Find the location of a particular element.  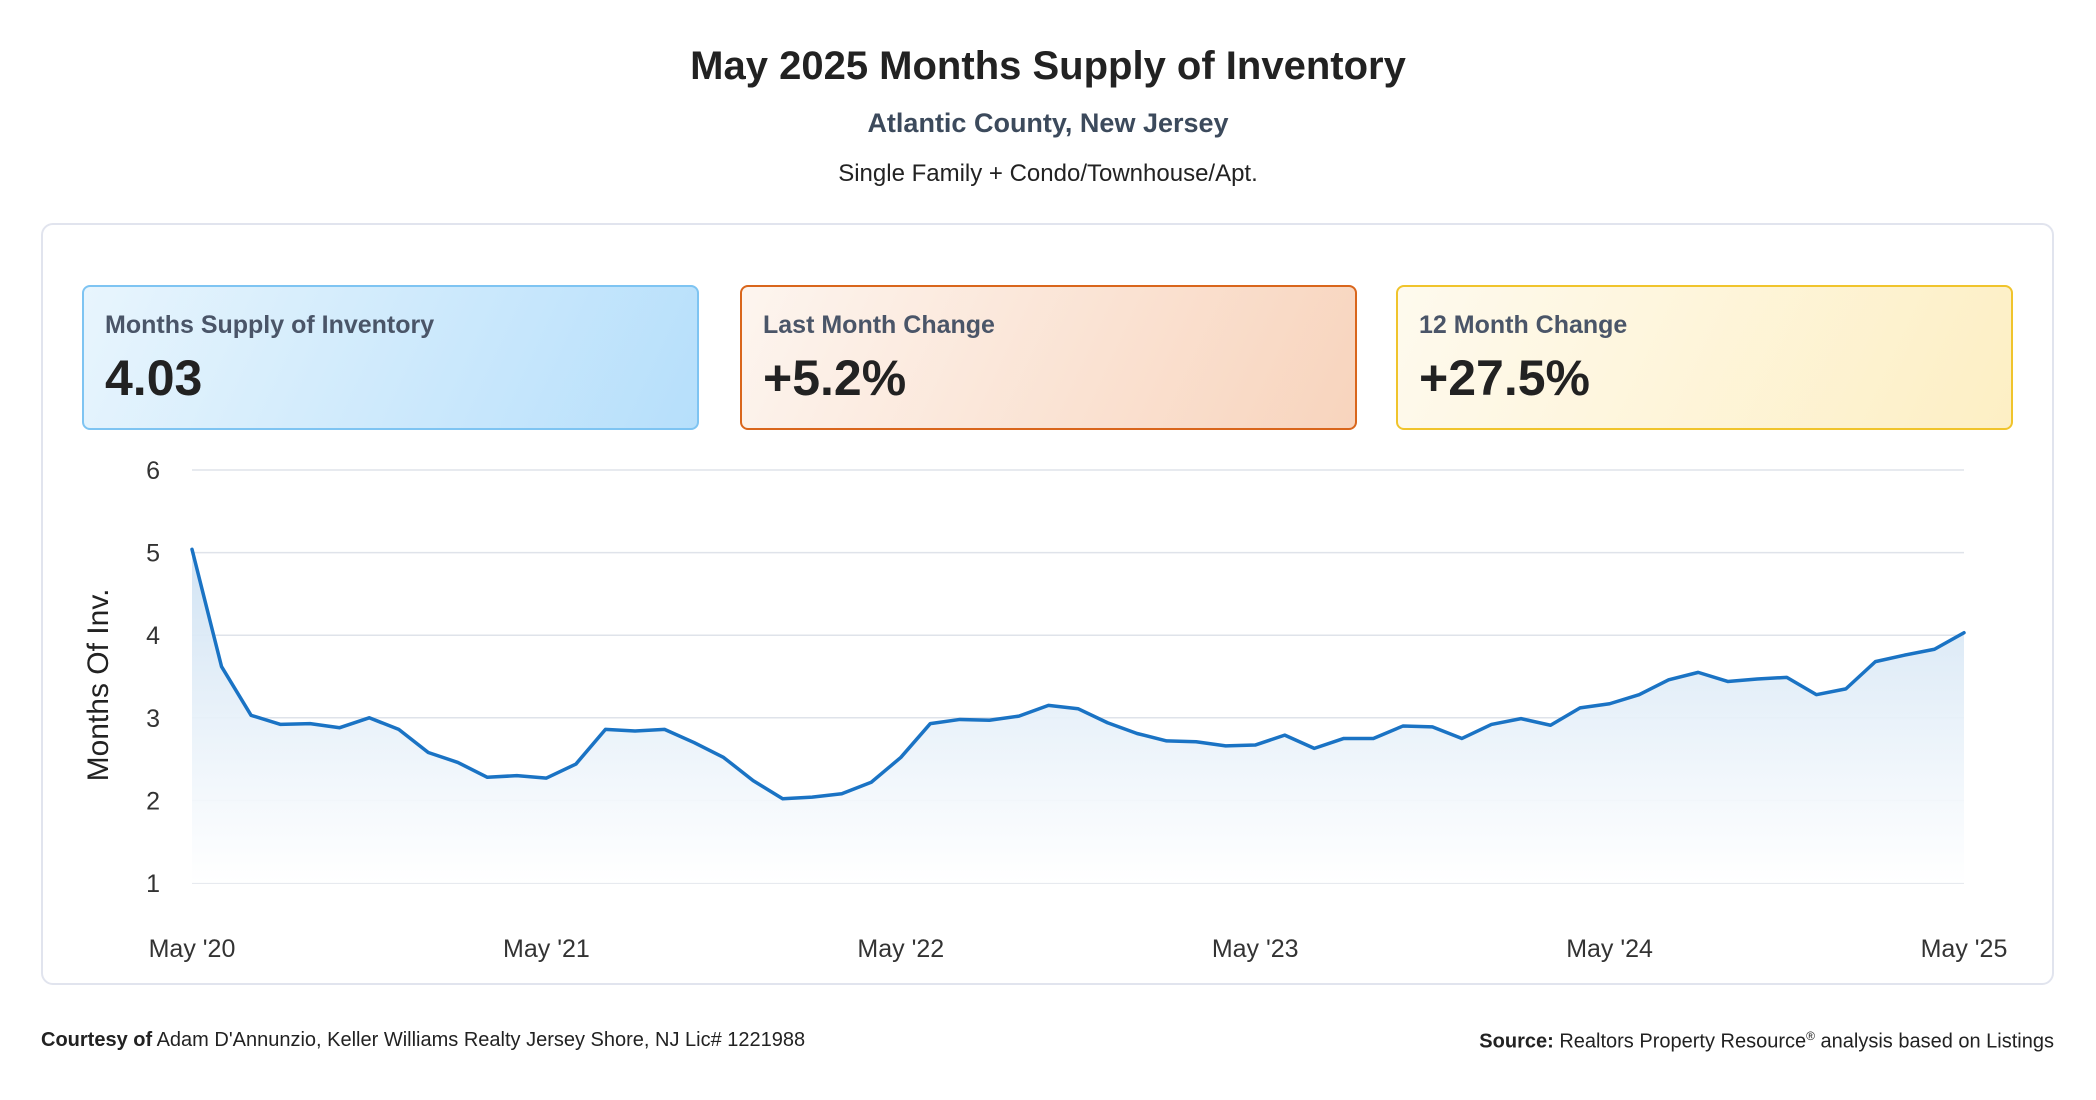

page-subtitle: Atlantic County, New Jersey is located at coordinates (1048, 123).